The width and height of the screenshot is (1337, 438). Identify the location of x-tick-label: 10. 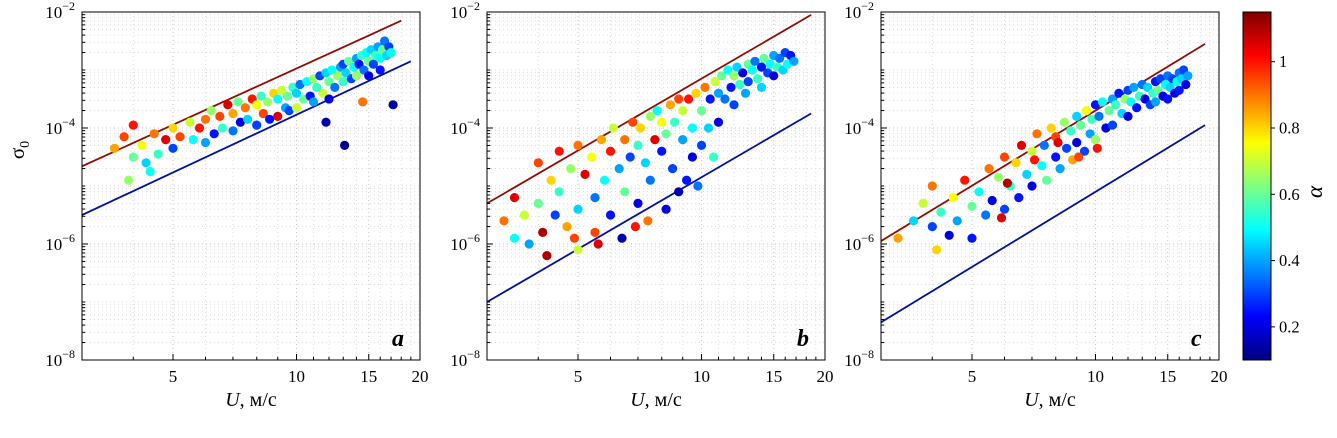
(1095, 376).